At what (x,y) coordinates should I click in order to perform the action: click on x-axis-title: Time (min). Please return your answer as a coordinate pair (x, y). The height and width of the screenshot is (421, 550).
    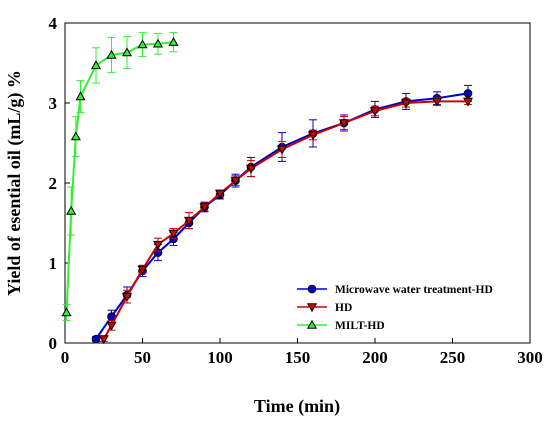
    Looking at the image, I should click on (297, 406).